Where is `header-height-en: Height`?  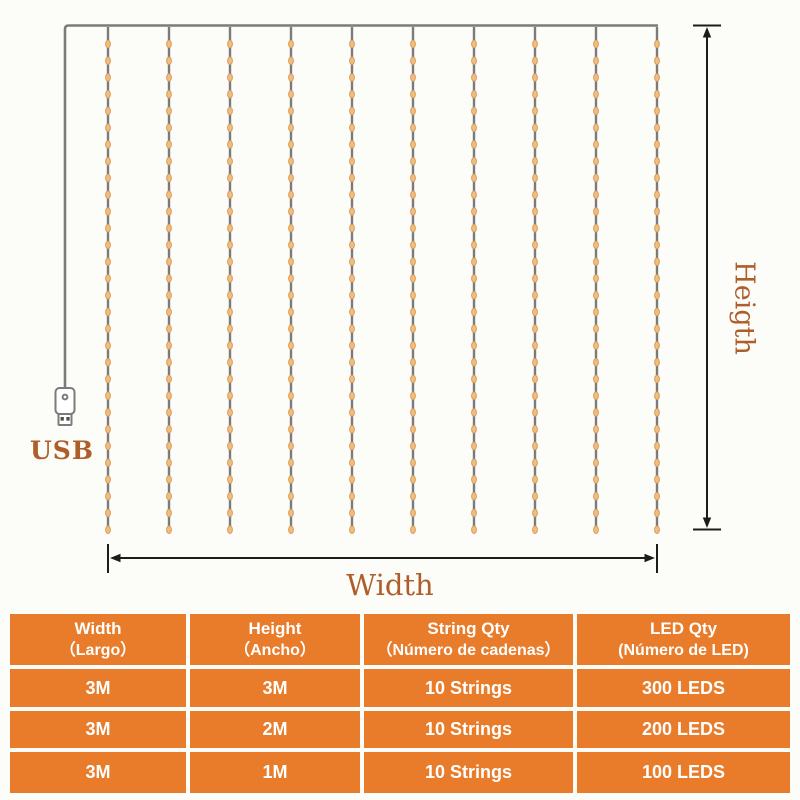
header-height-en: Height is located at coordinates (275, 628).